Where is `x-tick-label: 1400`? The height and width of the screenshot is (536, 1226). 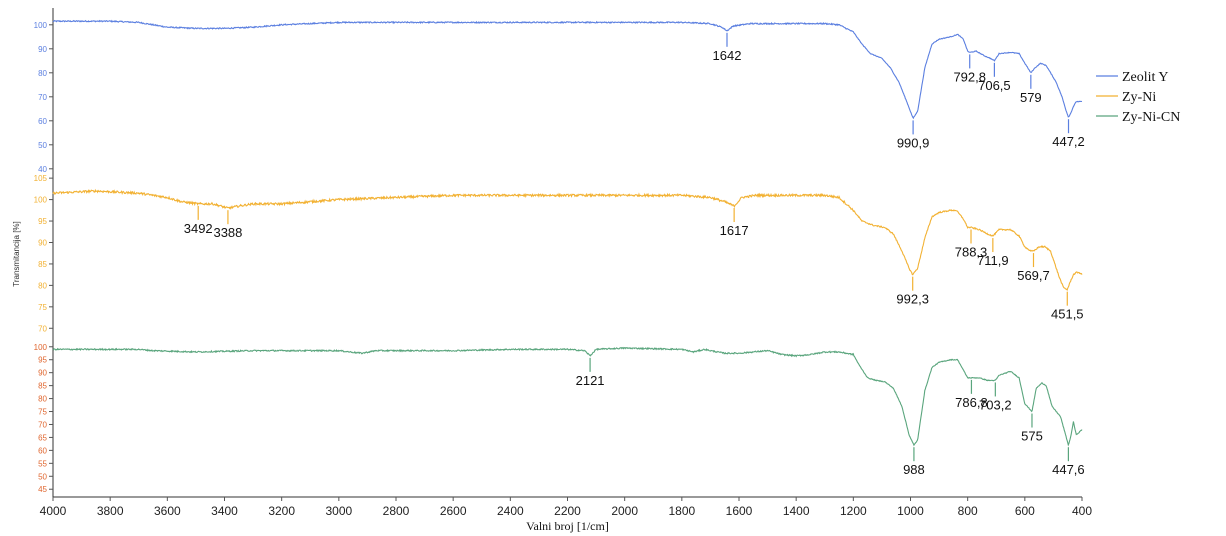 x-tick-label: 1400 is located at coordinates (796, 511).